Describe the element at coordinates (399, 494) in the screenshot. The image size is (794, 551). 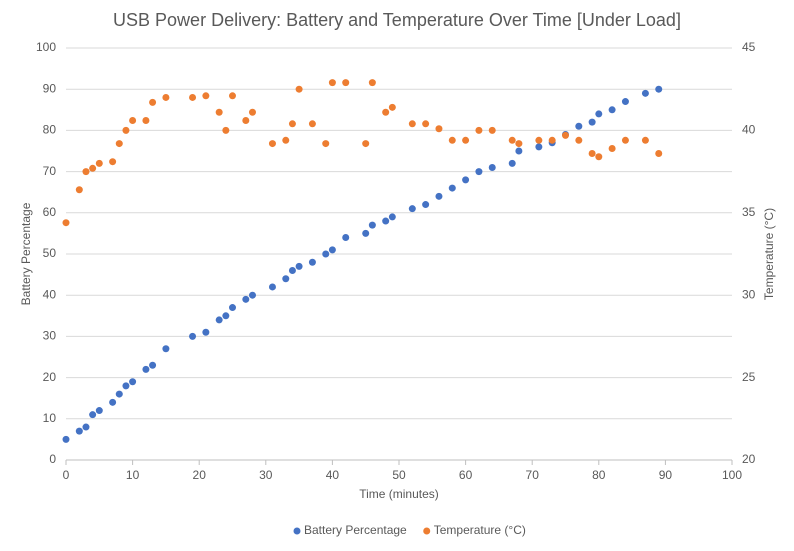
I see `x-axis-label: Time (minutes)` at that location.